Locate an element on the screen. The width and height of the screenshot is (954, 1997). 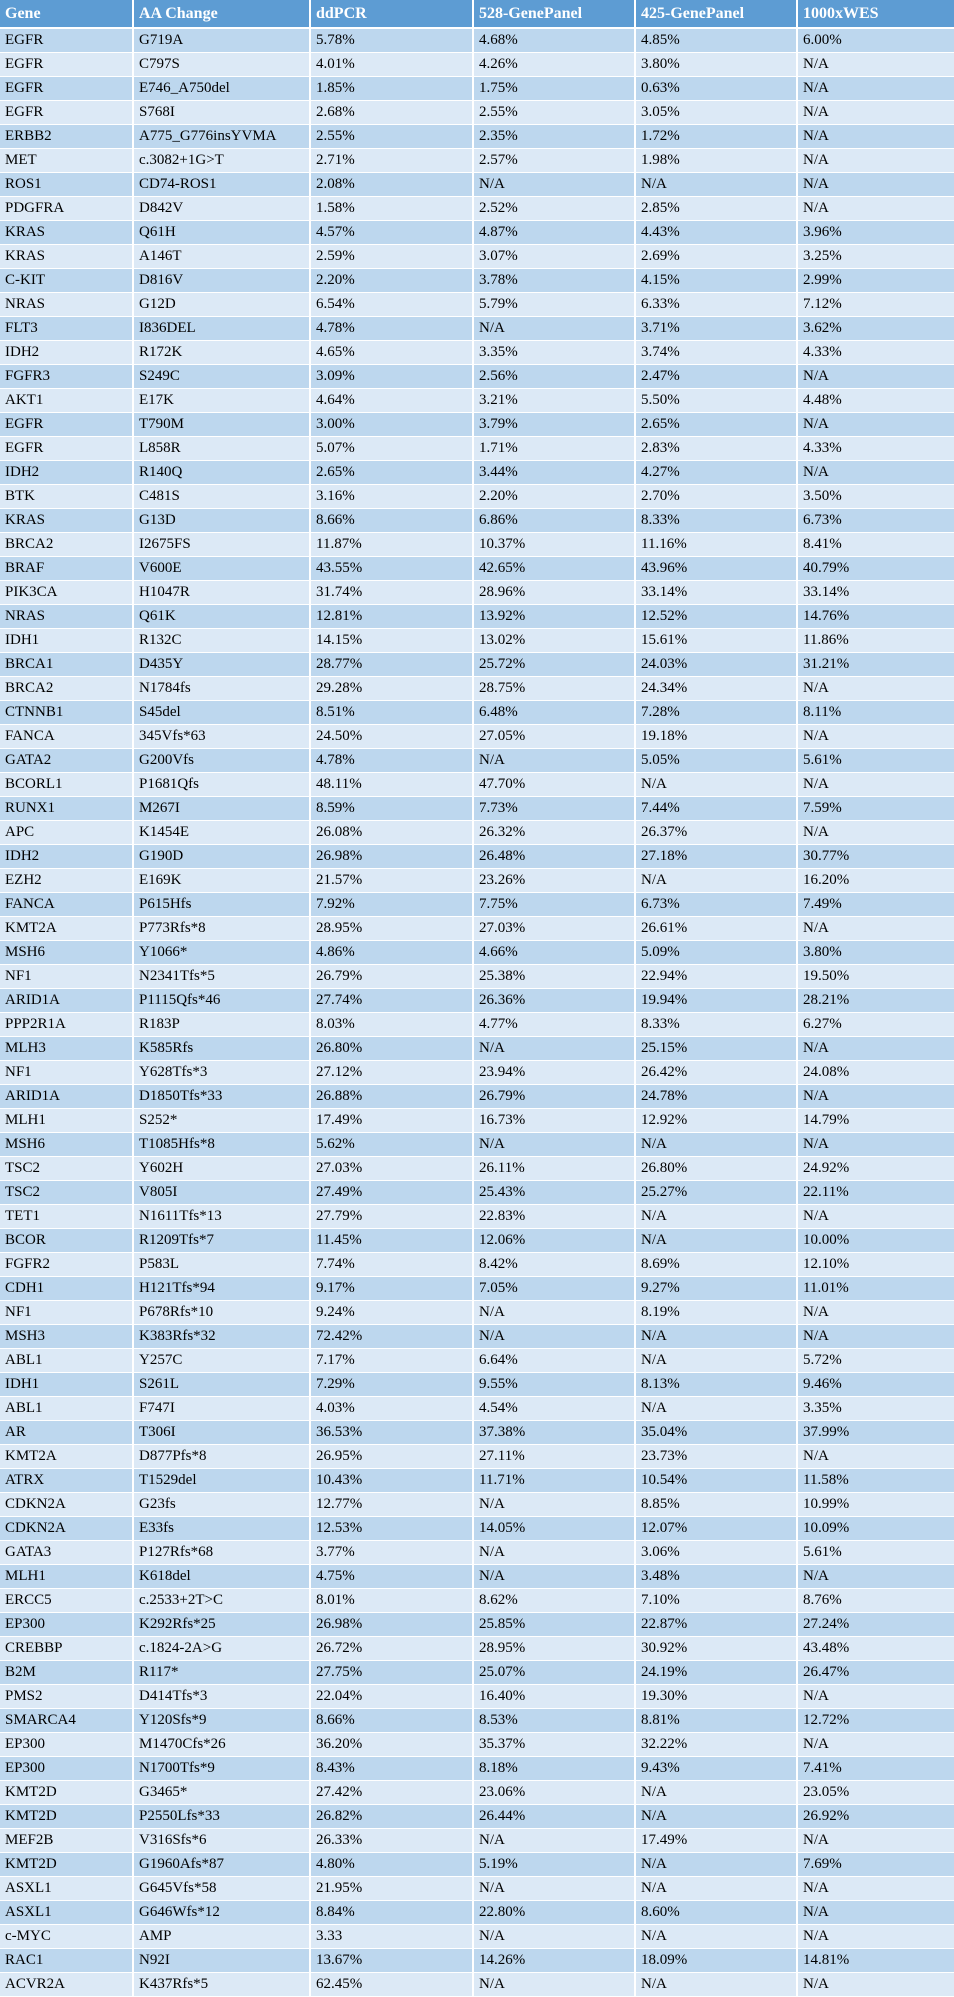
gene-cell: PPP2R1A is located at coordinates (67, 1024).